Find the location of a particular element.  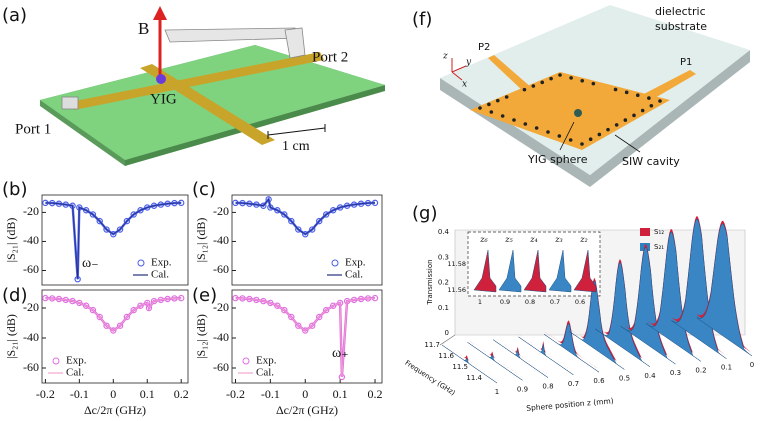

legend-label: Cal. is located at coordinates (75, 373).